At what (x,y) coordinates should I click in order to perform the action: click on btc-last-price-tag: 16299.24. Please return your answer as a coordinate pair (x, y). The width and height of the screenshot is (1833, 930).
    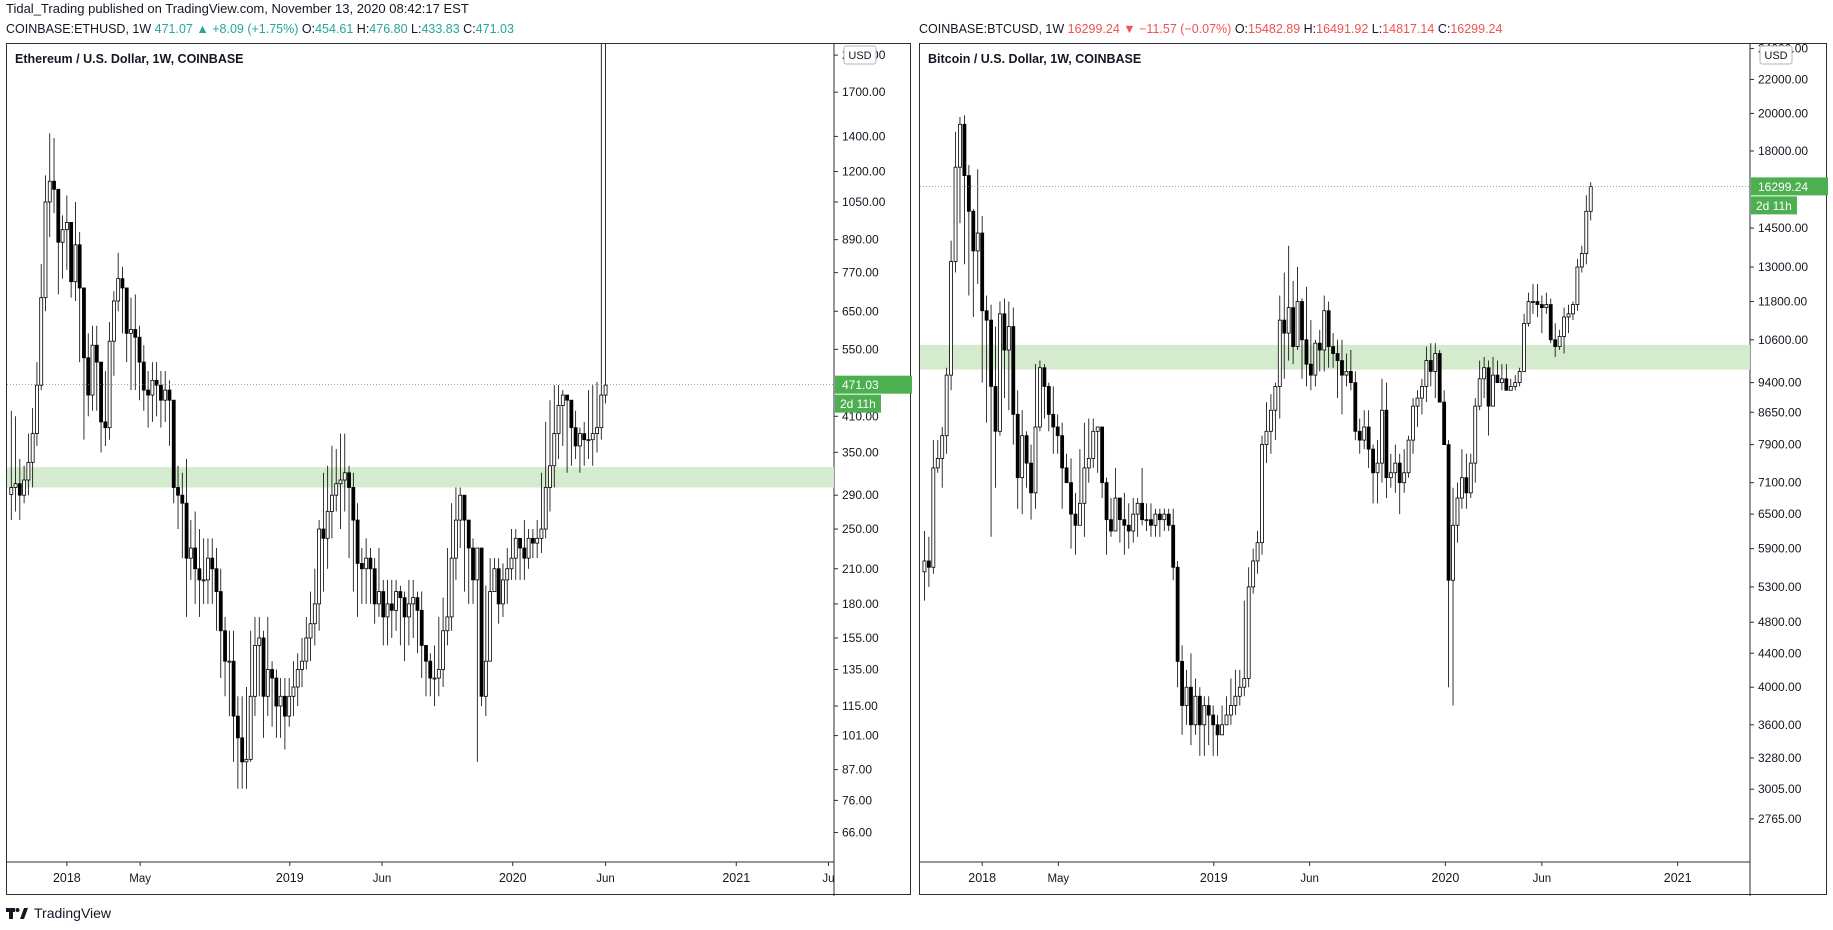
    Looking at the image, I should click on (1789, 186).